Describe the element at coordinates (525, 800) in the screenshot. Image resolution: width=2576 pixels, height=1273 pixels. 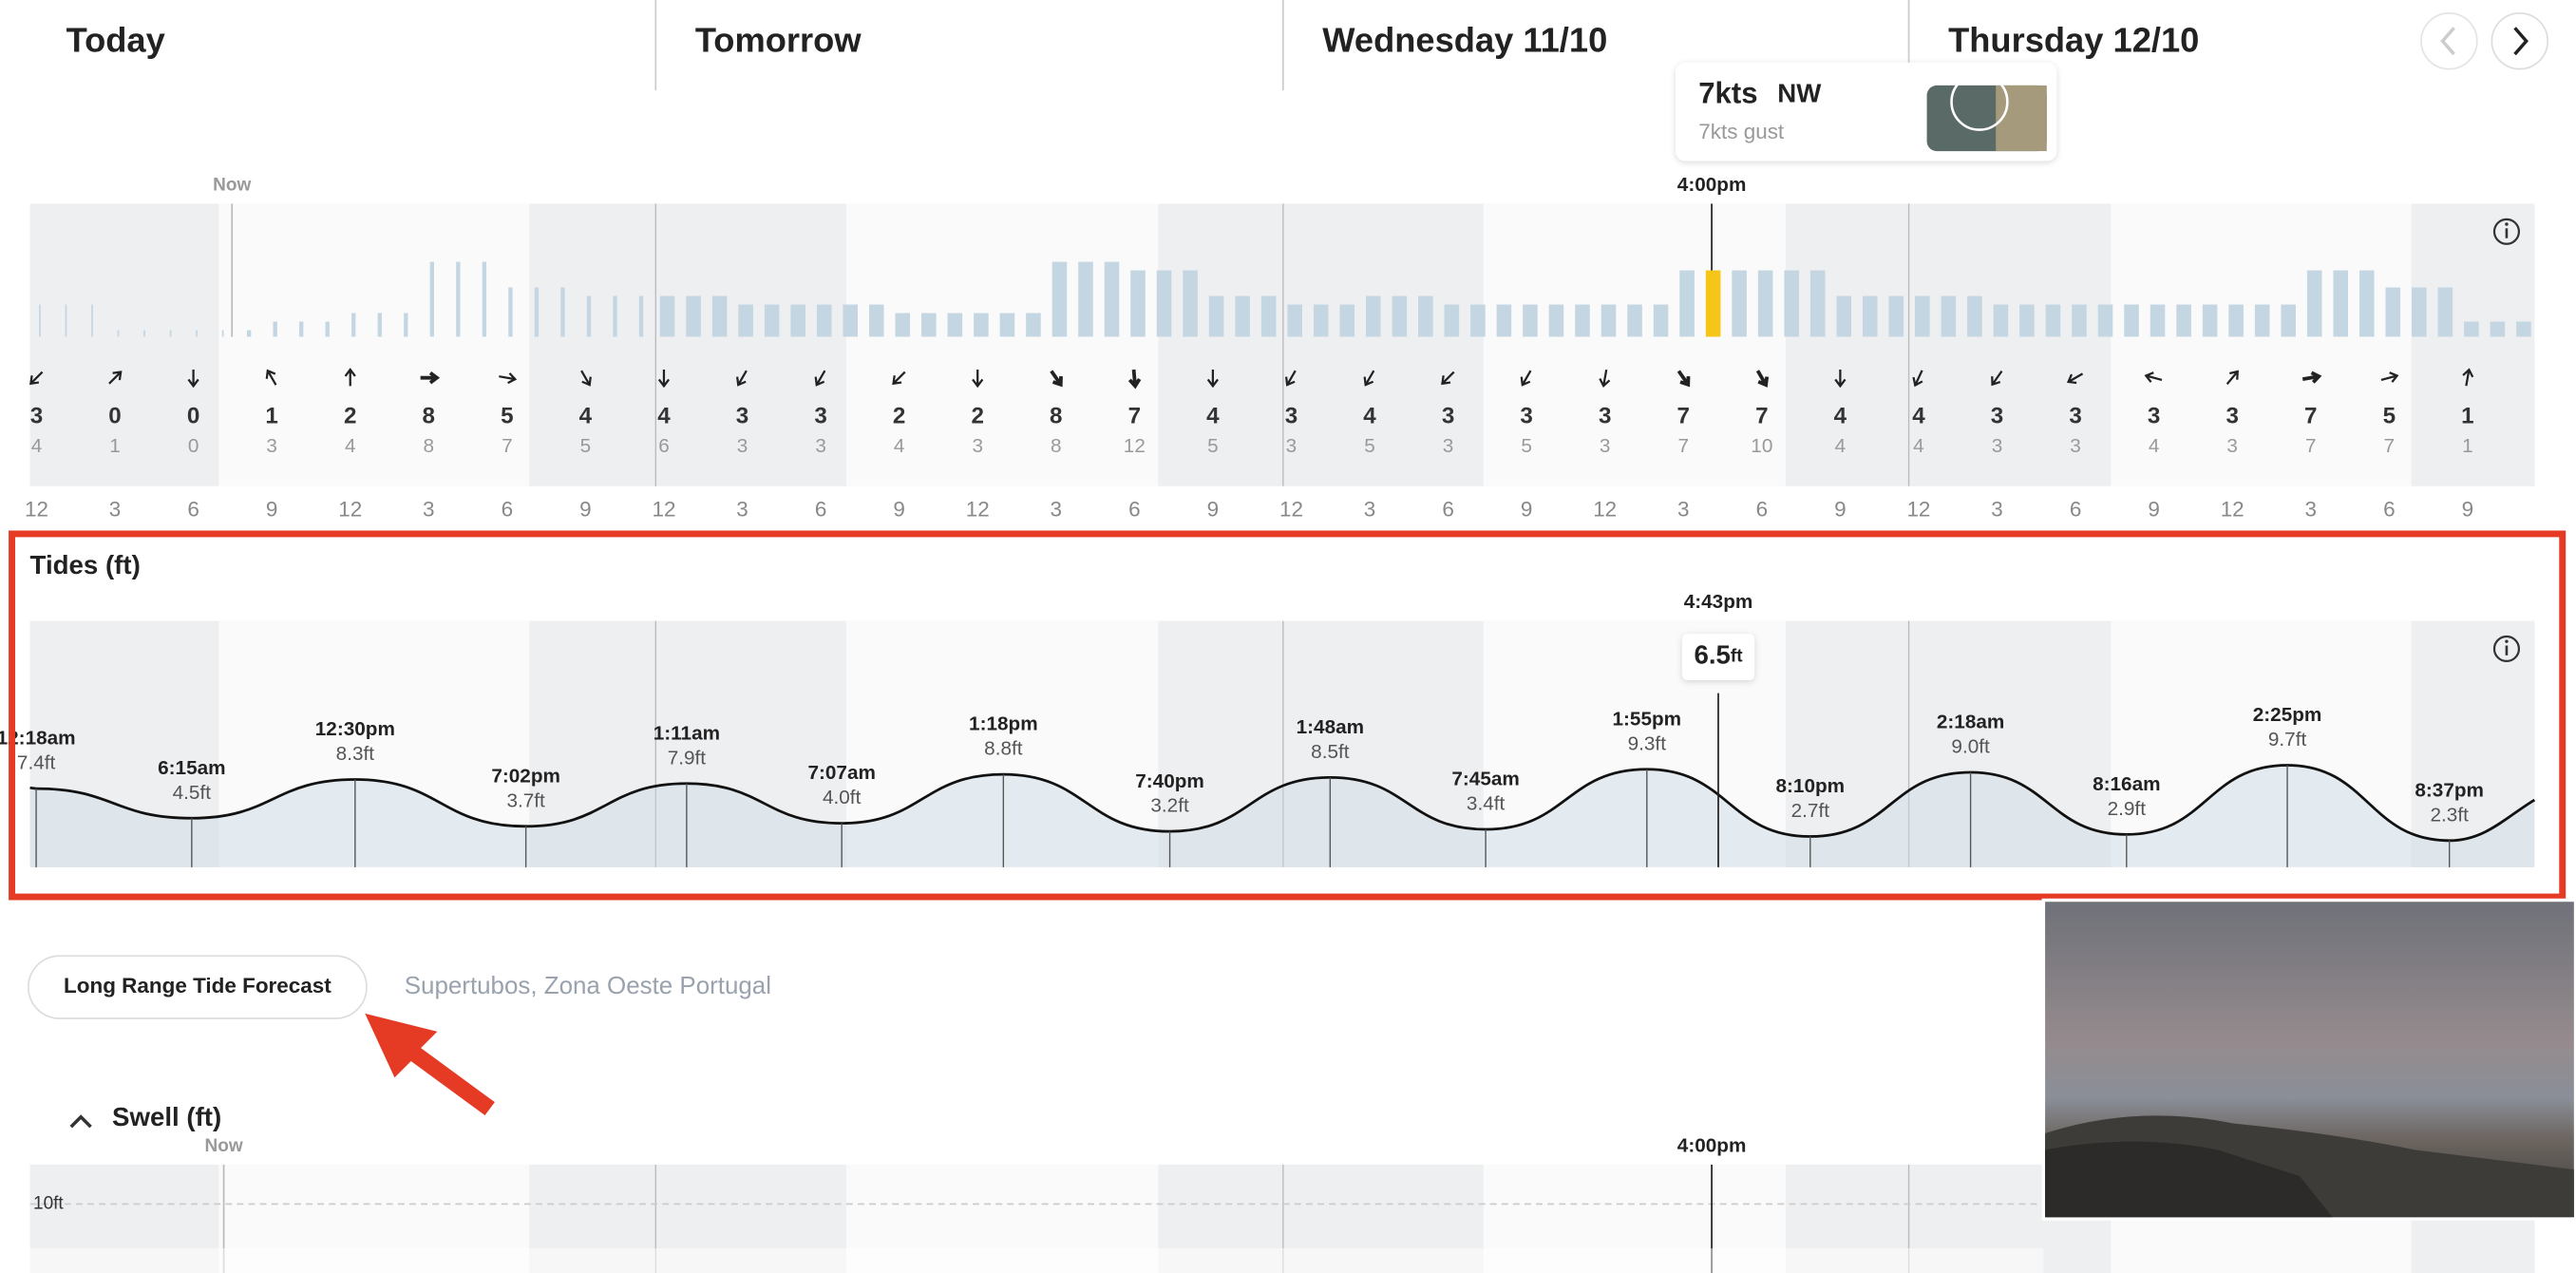
I see `tide-height: 3.7ft` at that location.